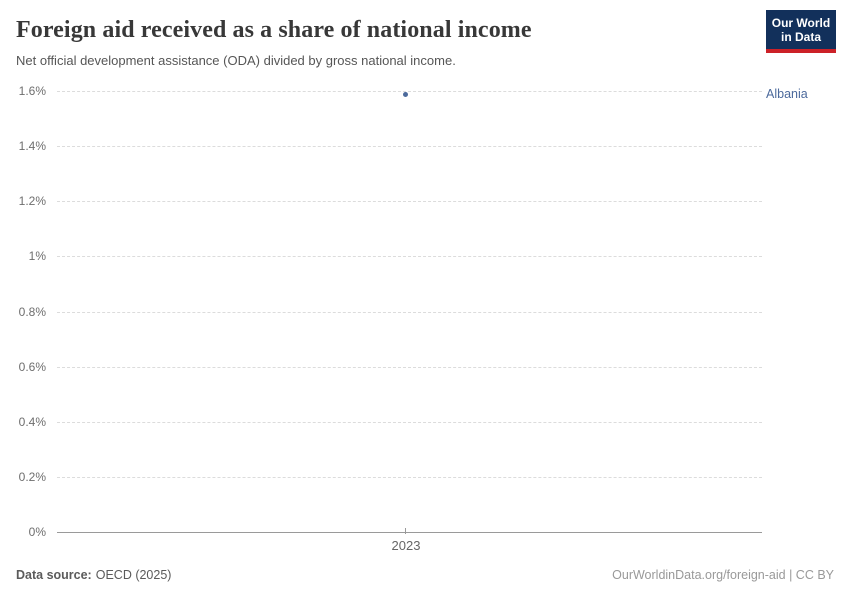  Describe the element at coordinates (32, 201) in the screenshot. I see `y-axis-tick-label: 1.2%` at that location.